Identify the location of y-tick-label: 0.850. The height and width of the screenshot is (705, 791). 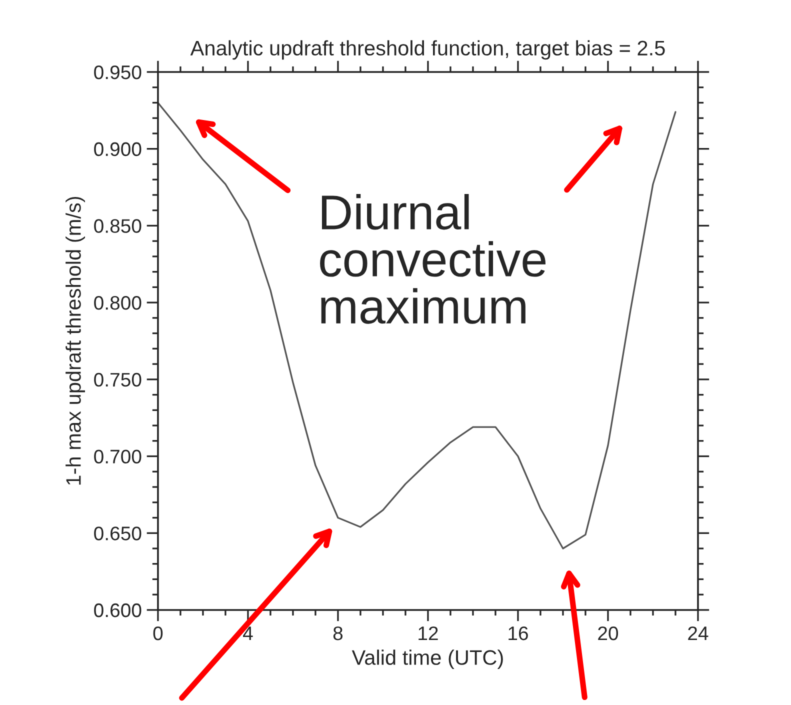
(118, 226).